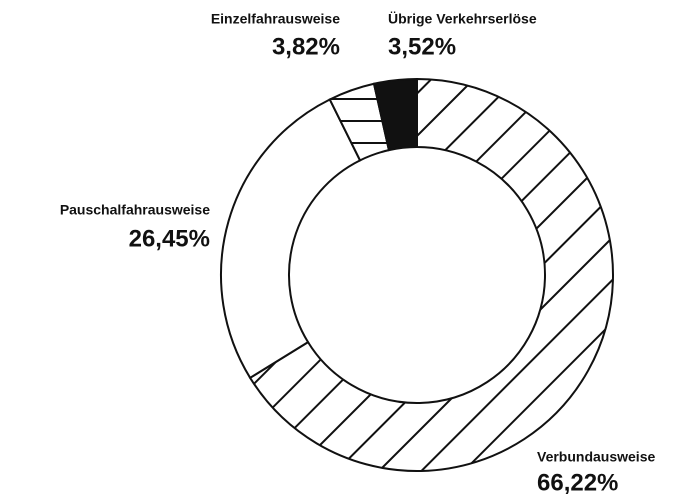 The width and height of the screenshot is (684, 494). What do you see at coordinates (577, 481) in the screenshot?
I see `slice-value: 66,22%` at bounding box center [577, 481].